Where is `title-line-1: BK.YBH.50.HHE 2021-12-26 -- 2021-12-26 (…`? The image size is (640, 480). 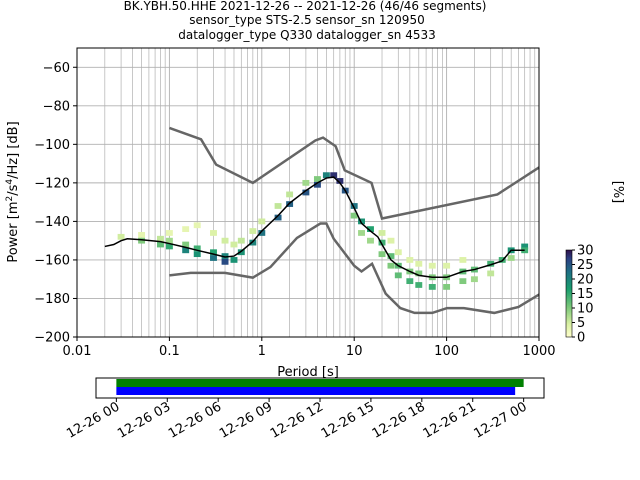 title-line-1: BK.YBH.50.HHE 2021-12-26 -- 2021-12-26 (… is located at coordinates (305, 6).